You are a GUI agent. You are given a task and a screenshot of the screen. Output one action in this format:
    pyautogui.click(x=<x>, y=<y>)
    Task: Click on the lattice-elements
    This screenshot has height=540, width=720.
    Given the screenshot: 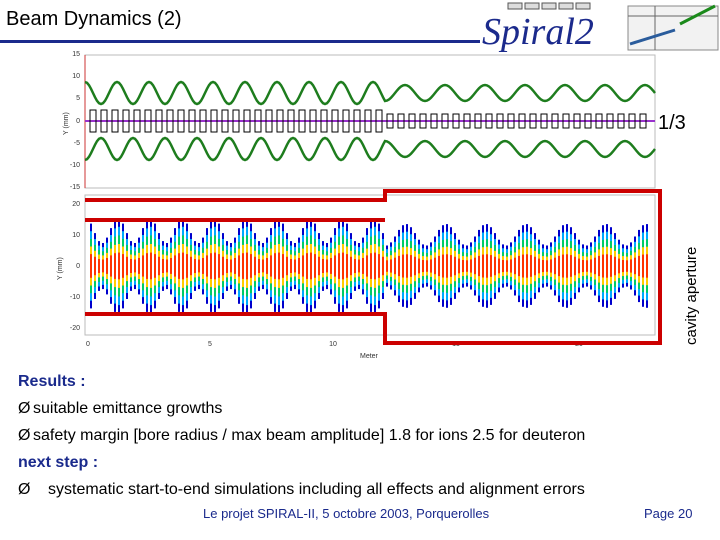 What is the action you would take?
    pyautogui.click(x=368, y=121)
    